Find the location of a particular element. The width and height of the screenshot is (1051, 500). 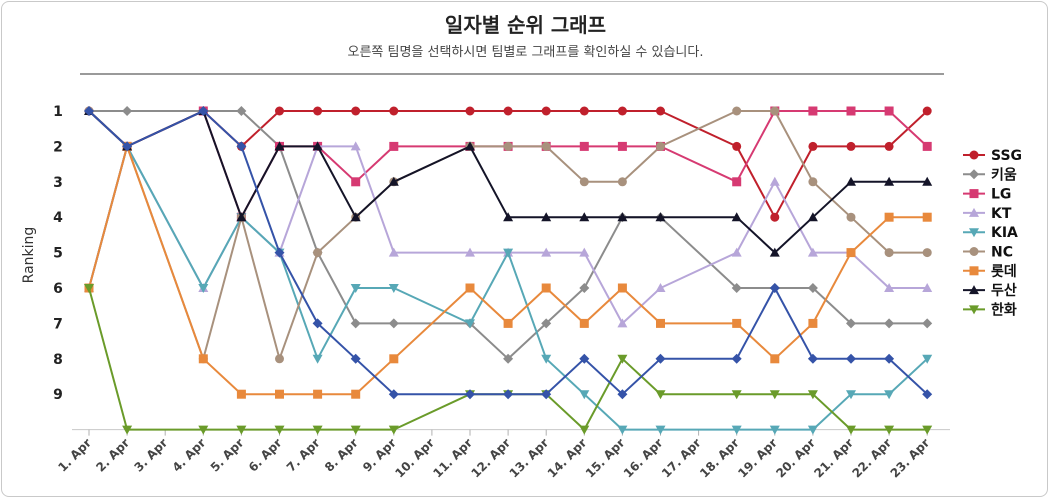

legend-item-키움: 키움 is located at coordinates (990, 175).